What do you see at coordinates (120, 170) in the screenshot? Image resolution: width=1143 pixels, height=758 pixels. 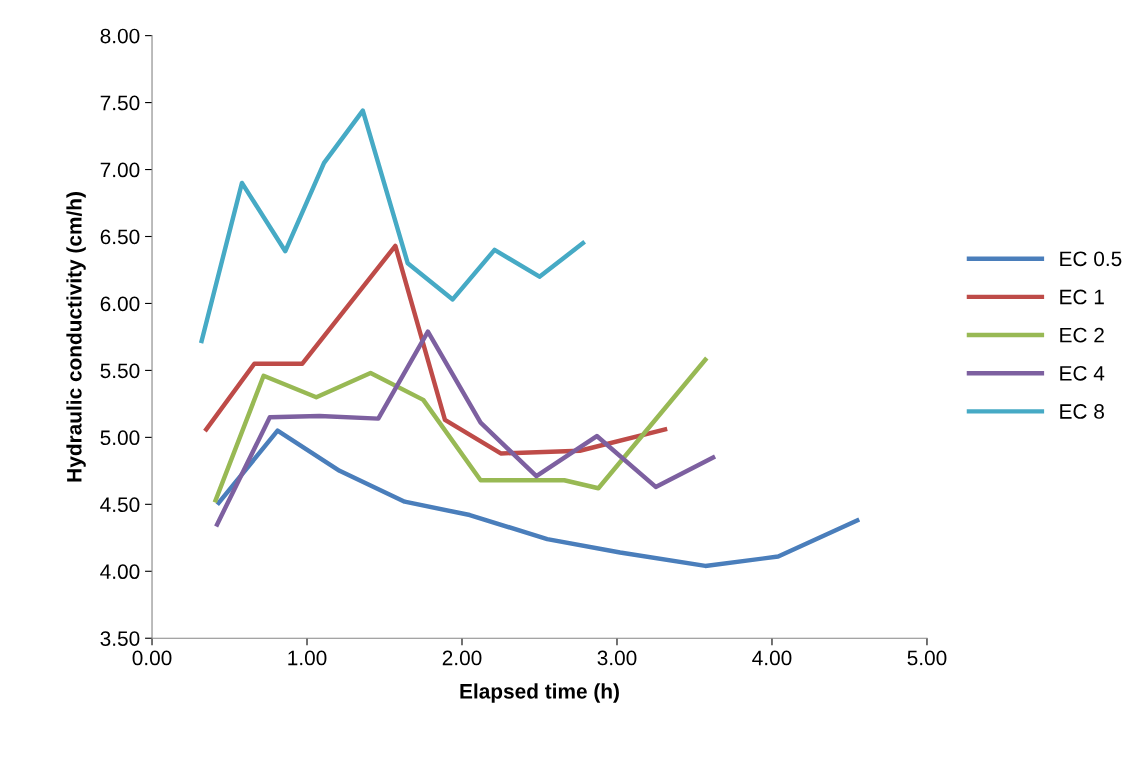 I see `y-tick-label: 7.00` at bounding box center [120, 170].